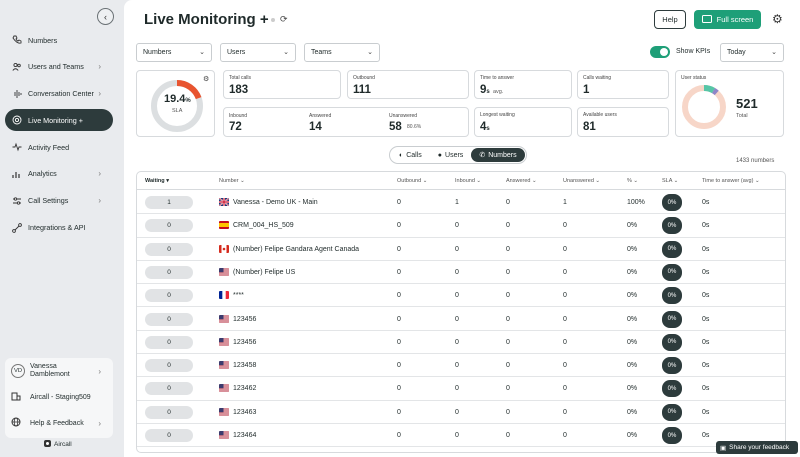 The width and height of the screenshot is (800, 457). What do you see at coordinates (157, 181) in the screenshot?
I see `header-waiting: Waiting ▾` at bounding box center [157, 181].